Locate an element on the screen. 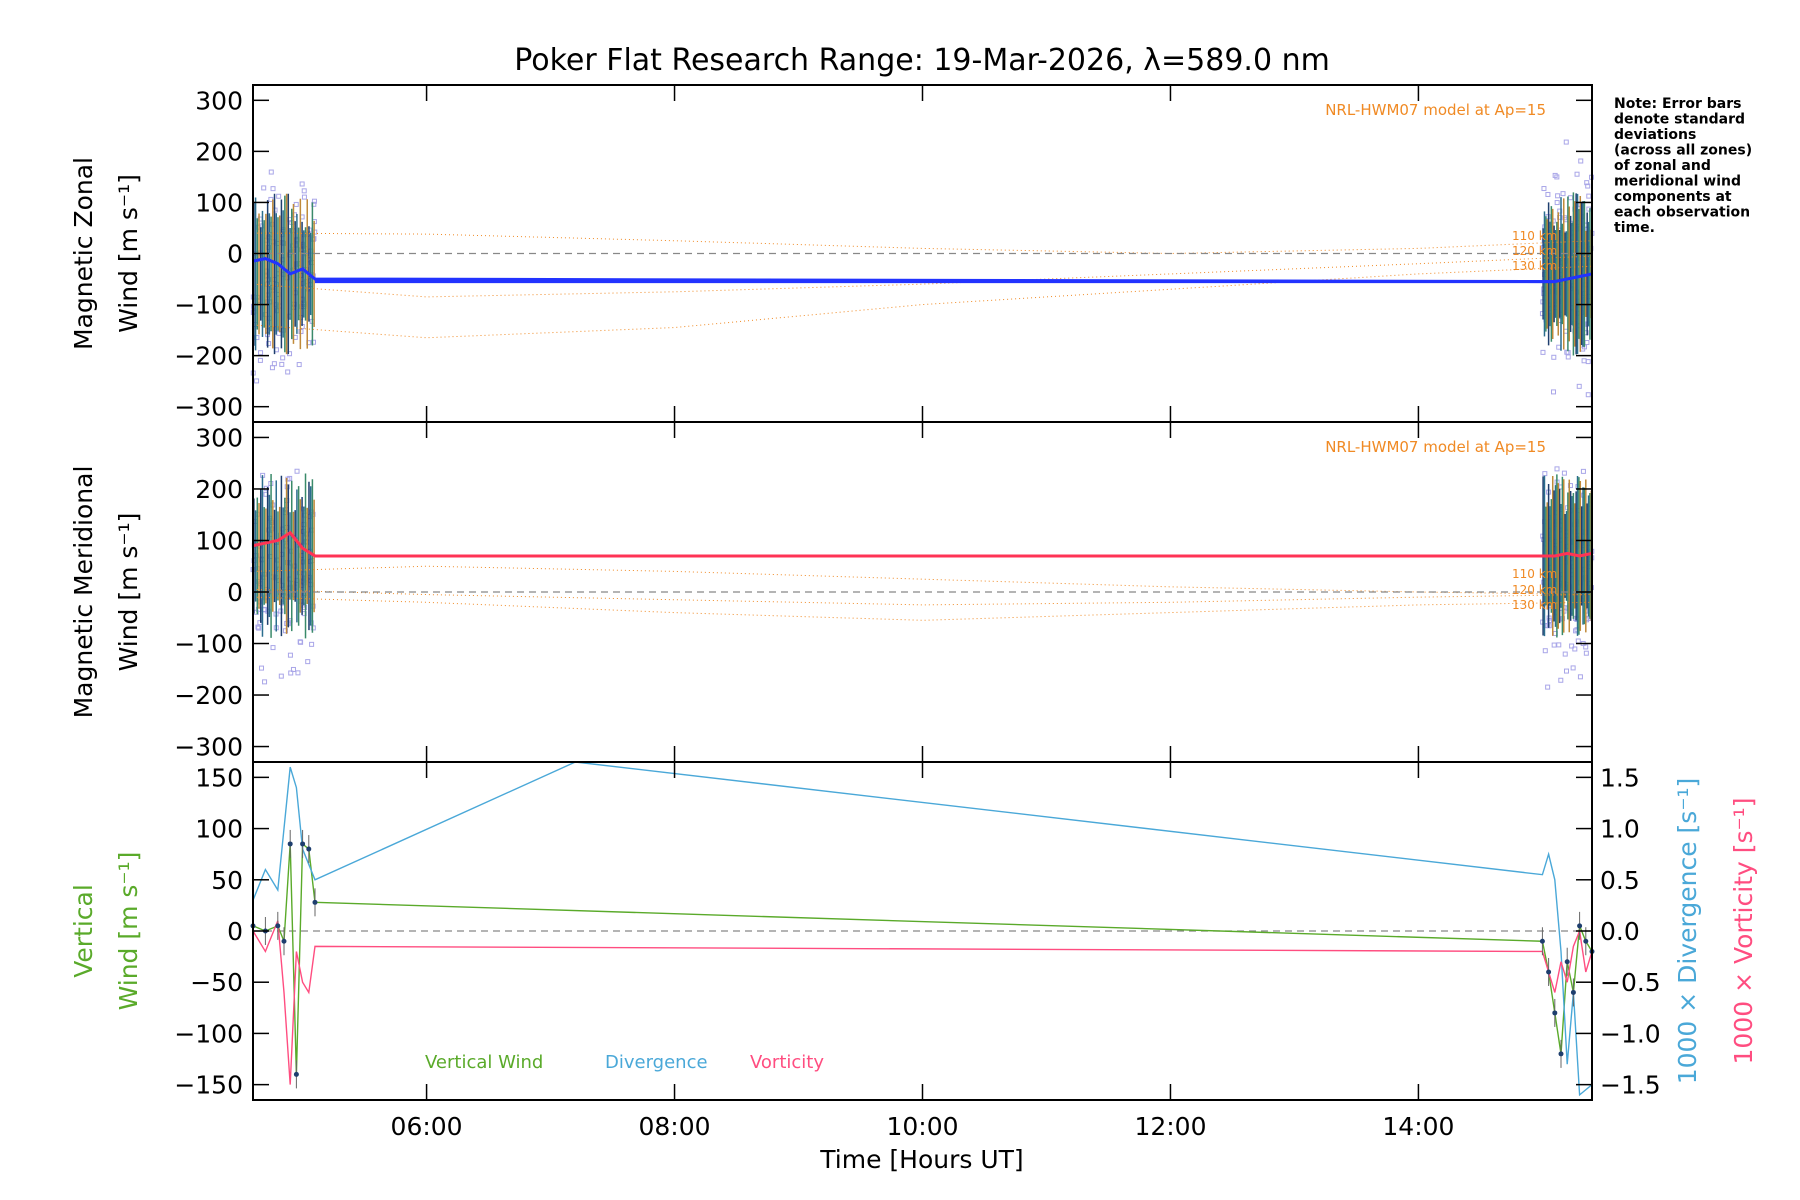 This screenshot has width=1800, height=1200. note-line: deviations is located at coordinates (1655, 135).